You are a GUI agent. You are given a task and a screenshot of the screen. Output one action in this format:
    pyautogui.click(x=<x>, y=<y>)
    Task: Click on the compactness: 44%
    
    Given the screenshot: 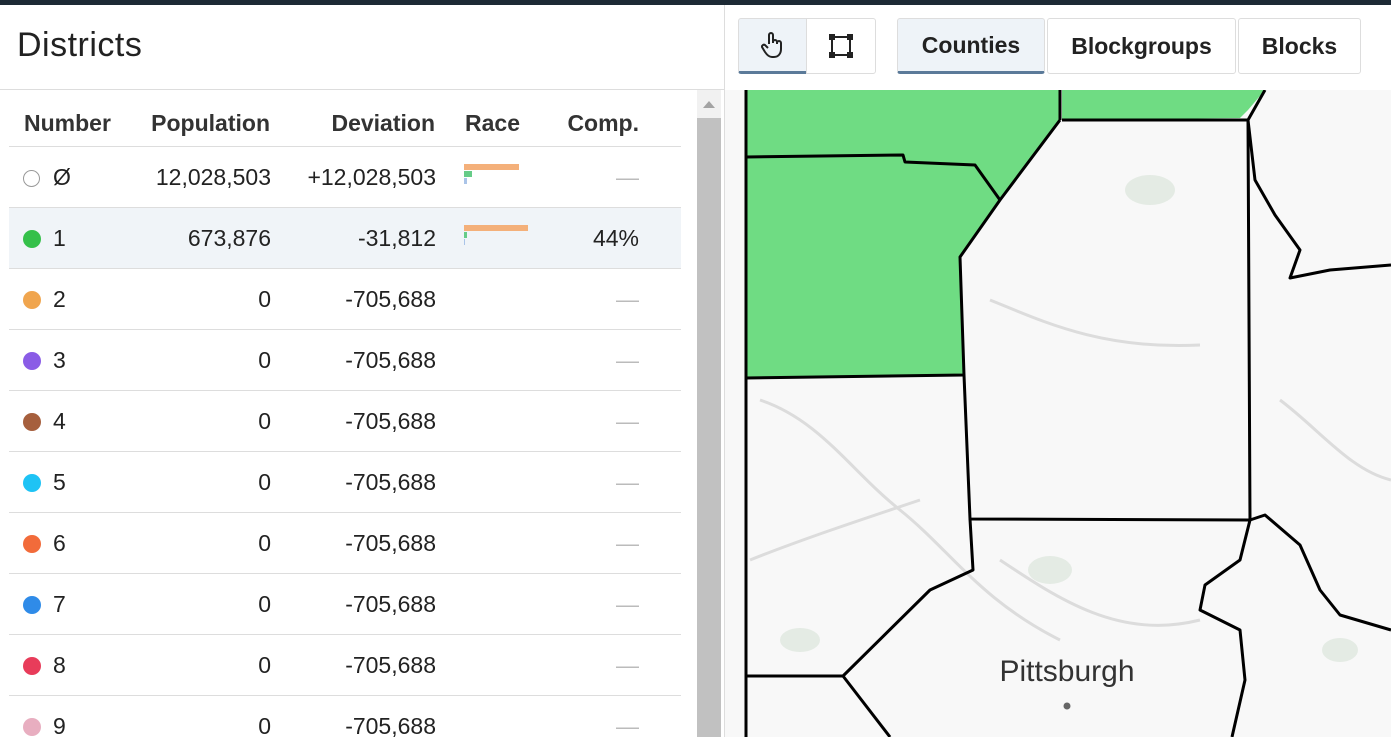 What is the action you would take?
    pyautogui.click(x=615, y=238)
    